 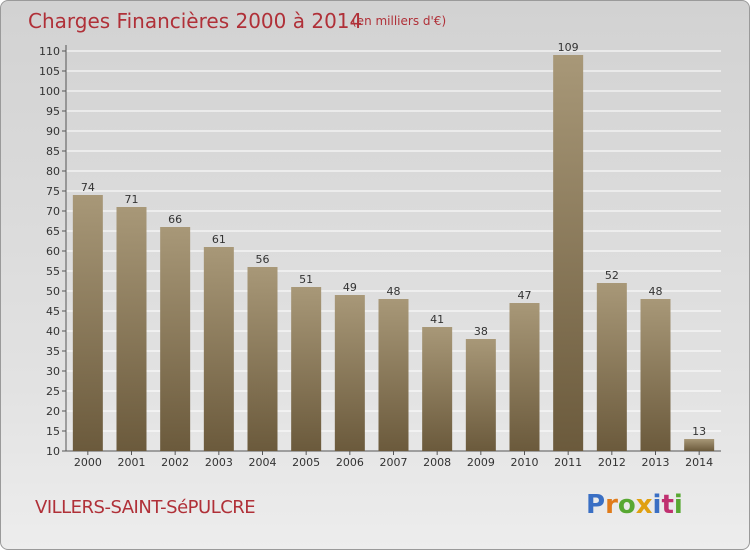 What do you see at coordinates (644, 505) in the screenshot?
I see `logo-letter: x` at bounding box center [644, 505].